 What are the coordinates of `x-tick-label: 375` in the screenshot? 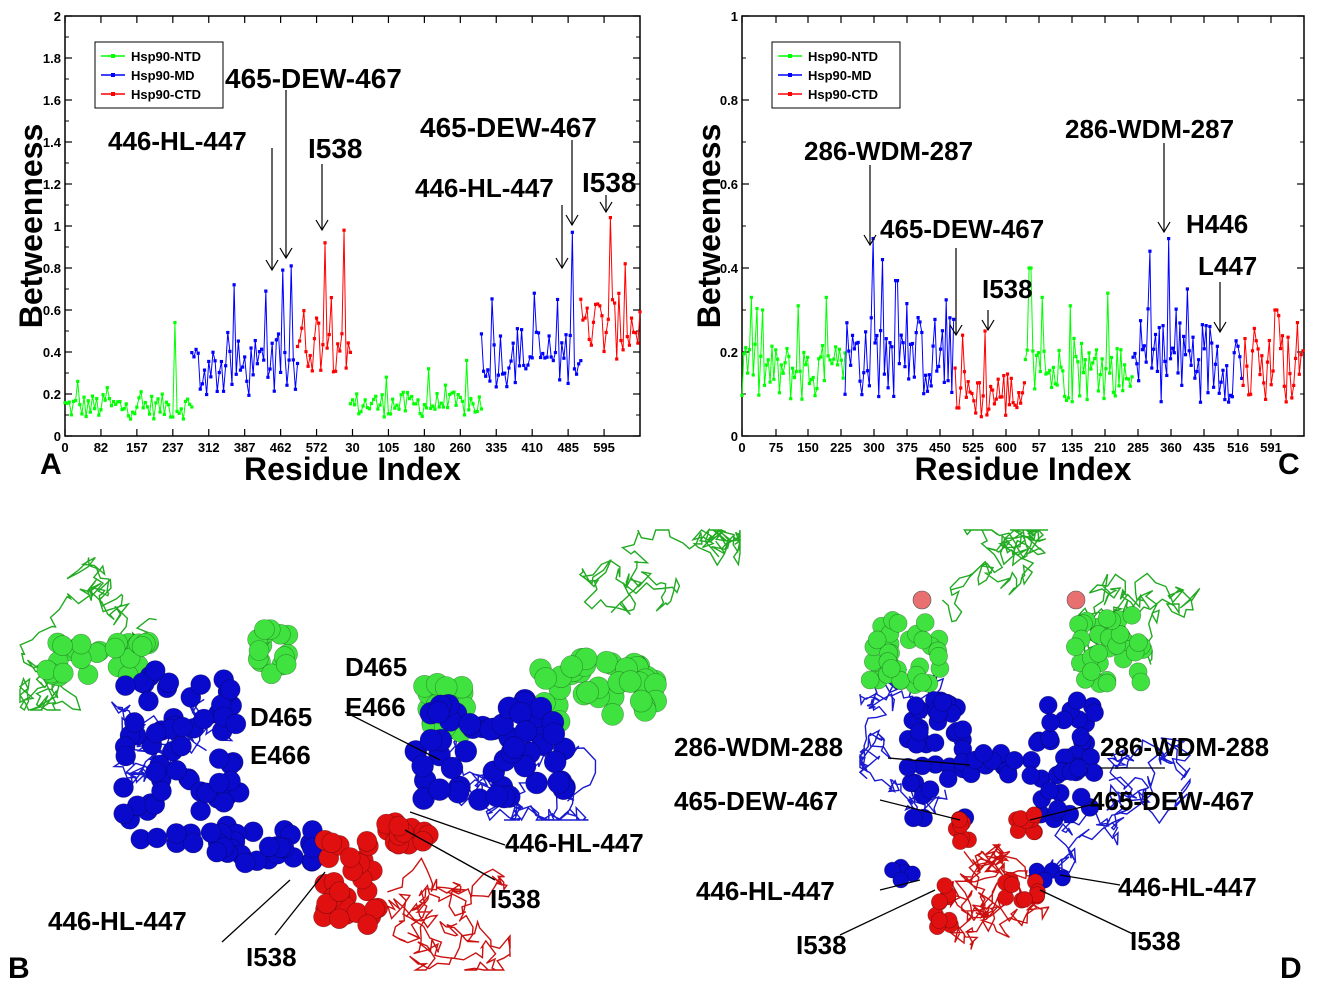 It's located at (907, 447).